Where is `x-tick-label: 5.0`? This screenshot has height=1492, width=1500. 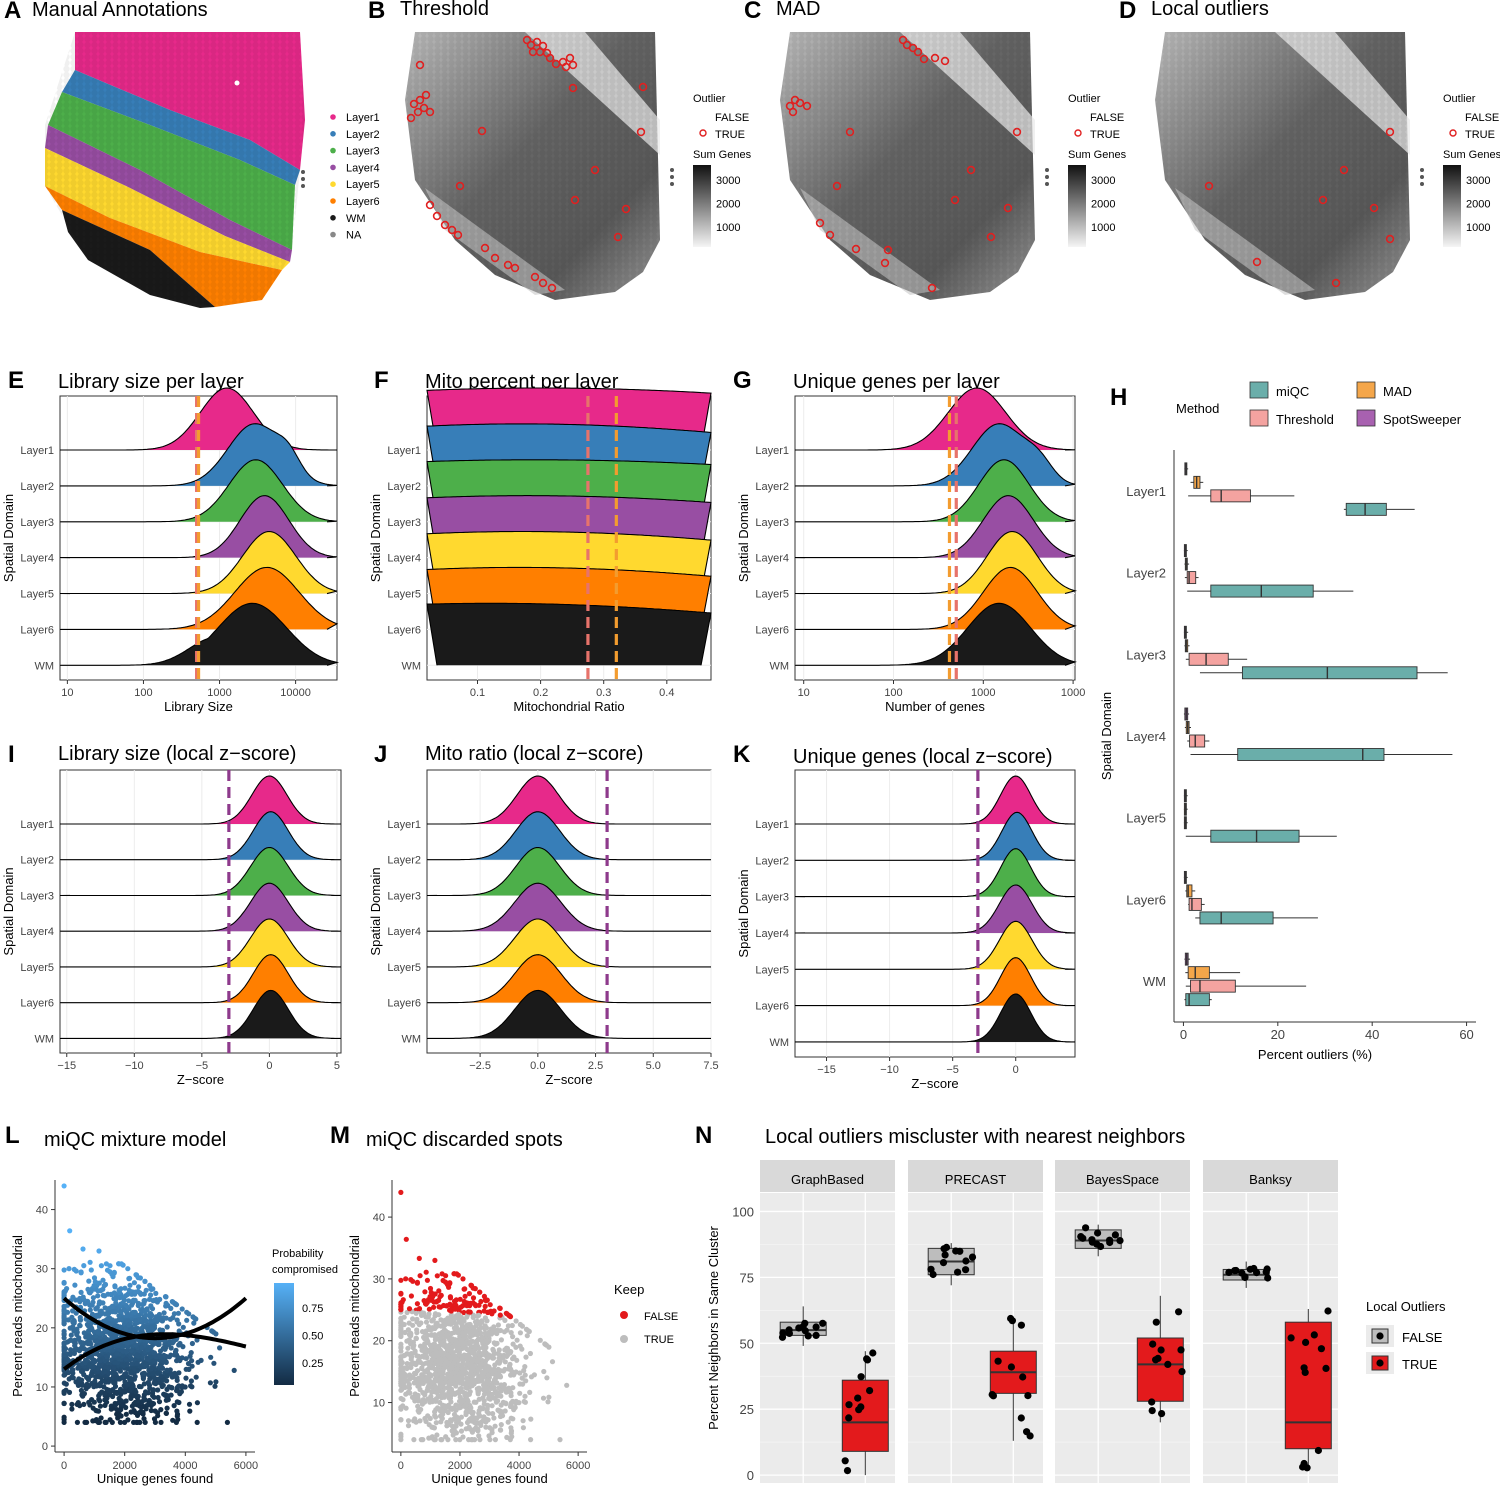
x-tick-label: 5.0 is located at coordinates (653, 1066).